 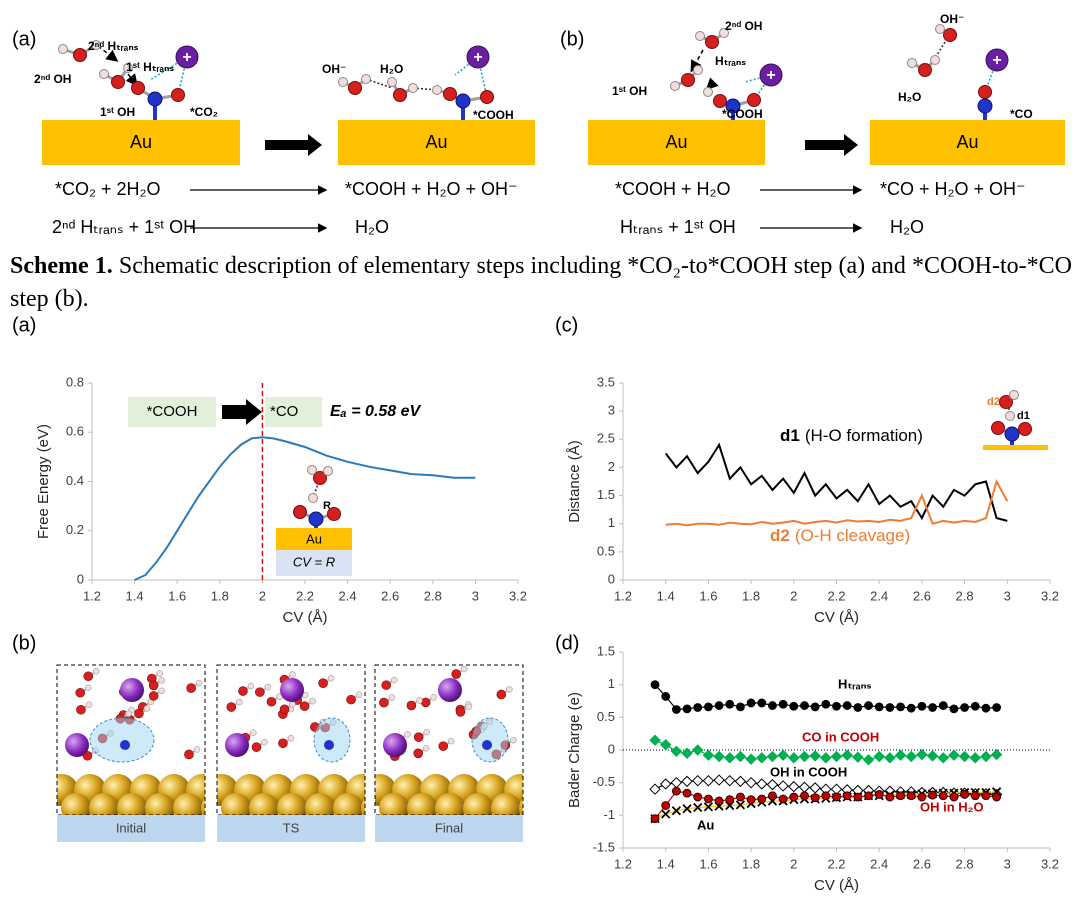 I want to click on h-bond, so click(x=482, y=77).